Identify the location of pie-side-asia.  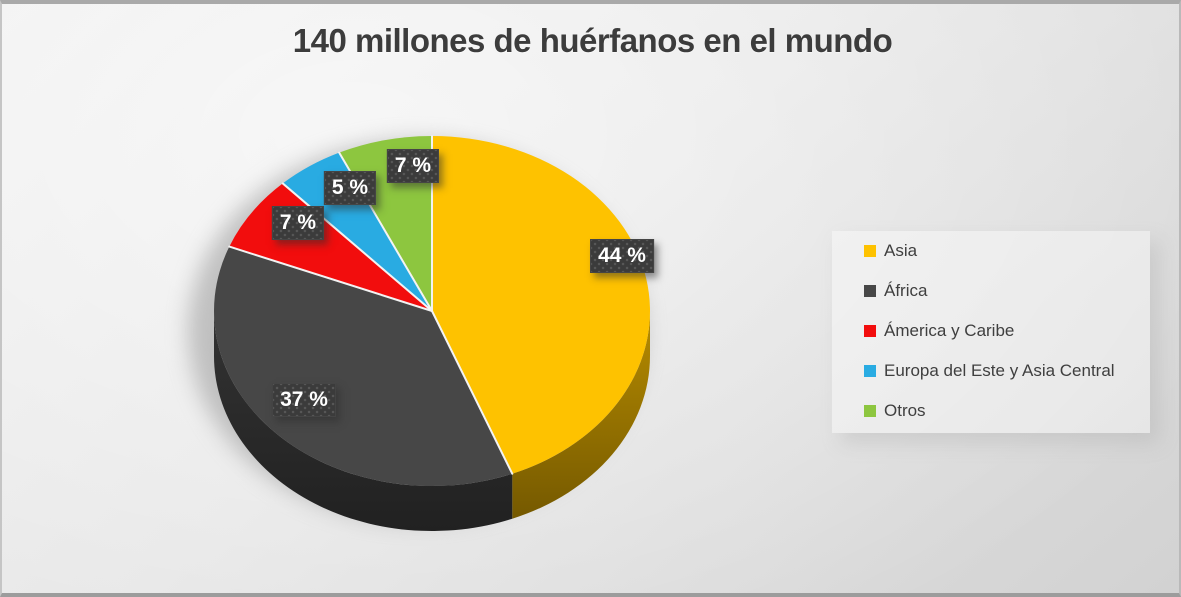
(581, 415).